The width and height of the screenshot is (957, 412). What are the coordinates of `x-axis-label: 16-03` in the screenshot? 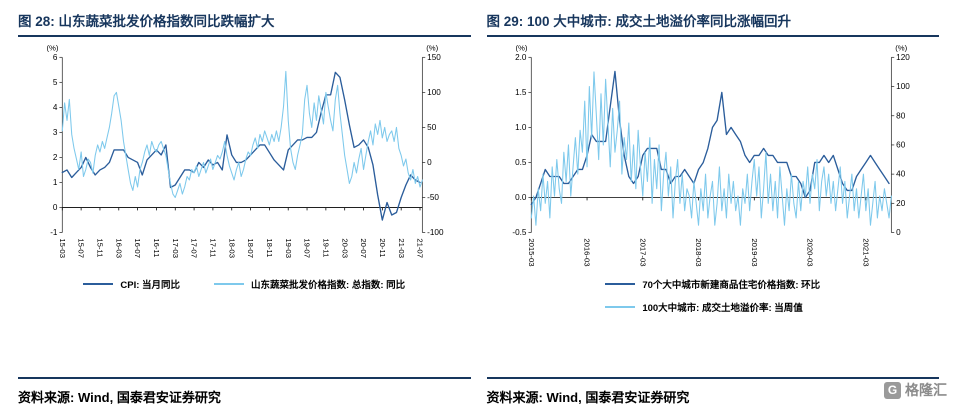 It's located at (118, 248).